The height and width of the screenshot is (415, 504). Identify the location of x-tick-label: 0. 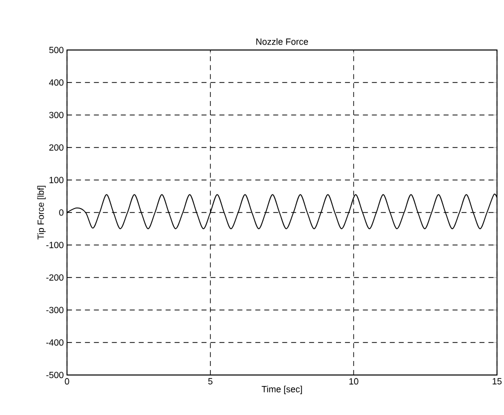
(67, 381).